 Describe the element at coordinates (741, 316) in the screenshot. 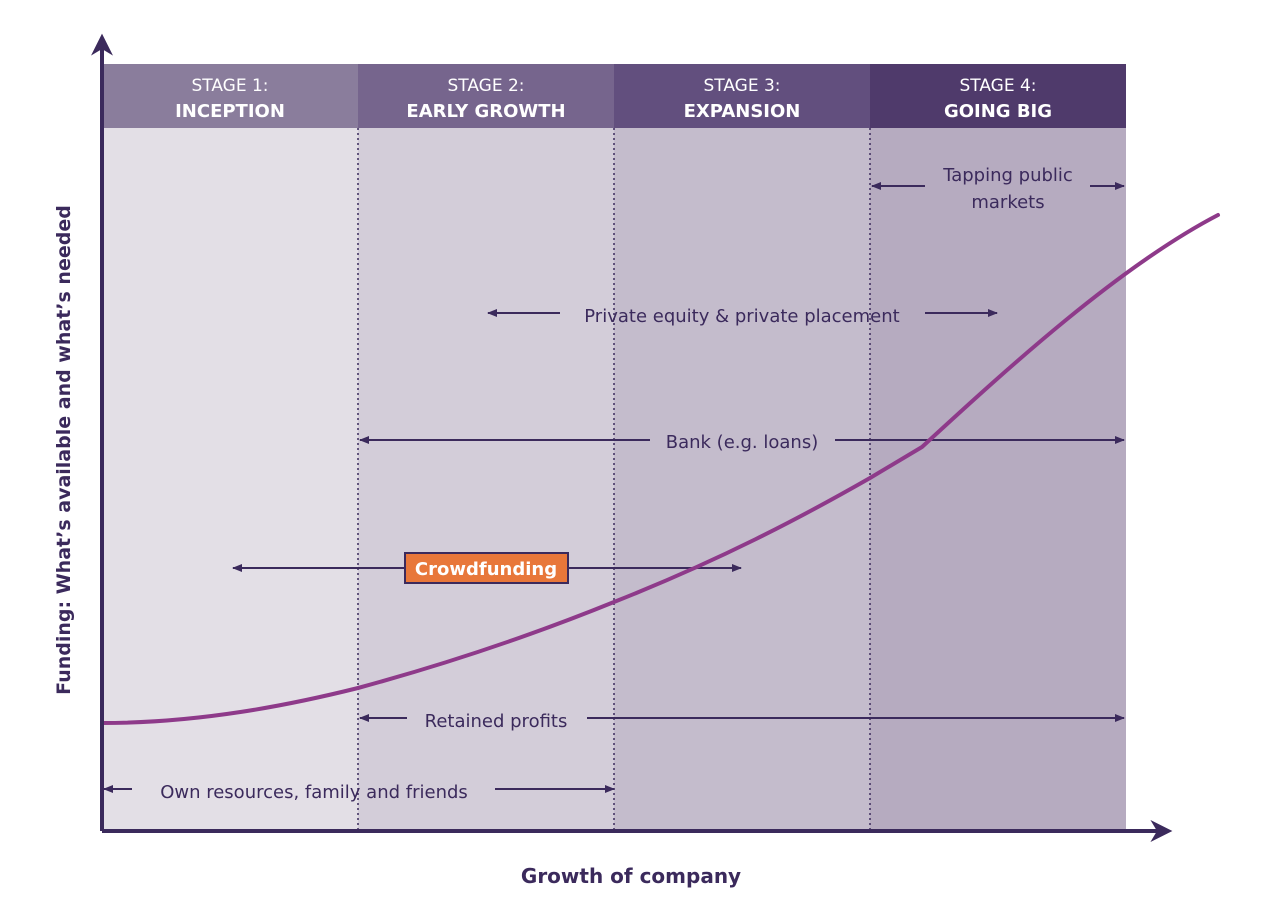

I see `private-equity-label: Private equity & private placement` at that location.